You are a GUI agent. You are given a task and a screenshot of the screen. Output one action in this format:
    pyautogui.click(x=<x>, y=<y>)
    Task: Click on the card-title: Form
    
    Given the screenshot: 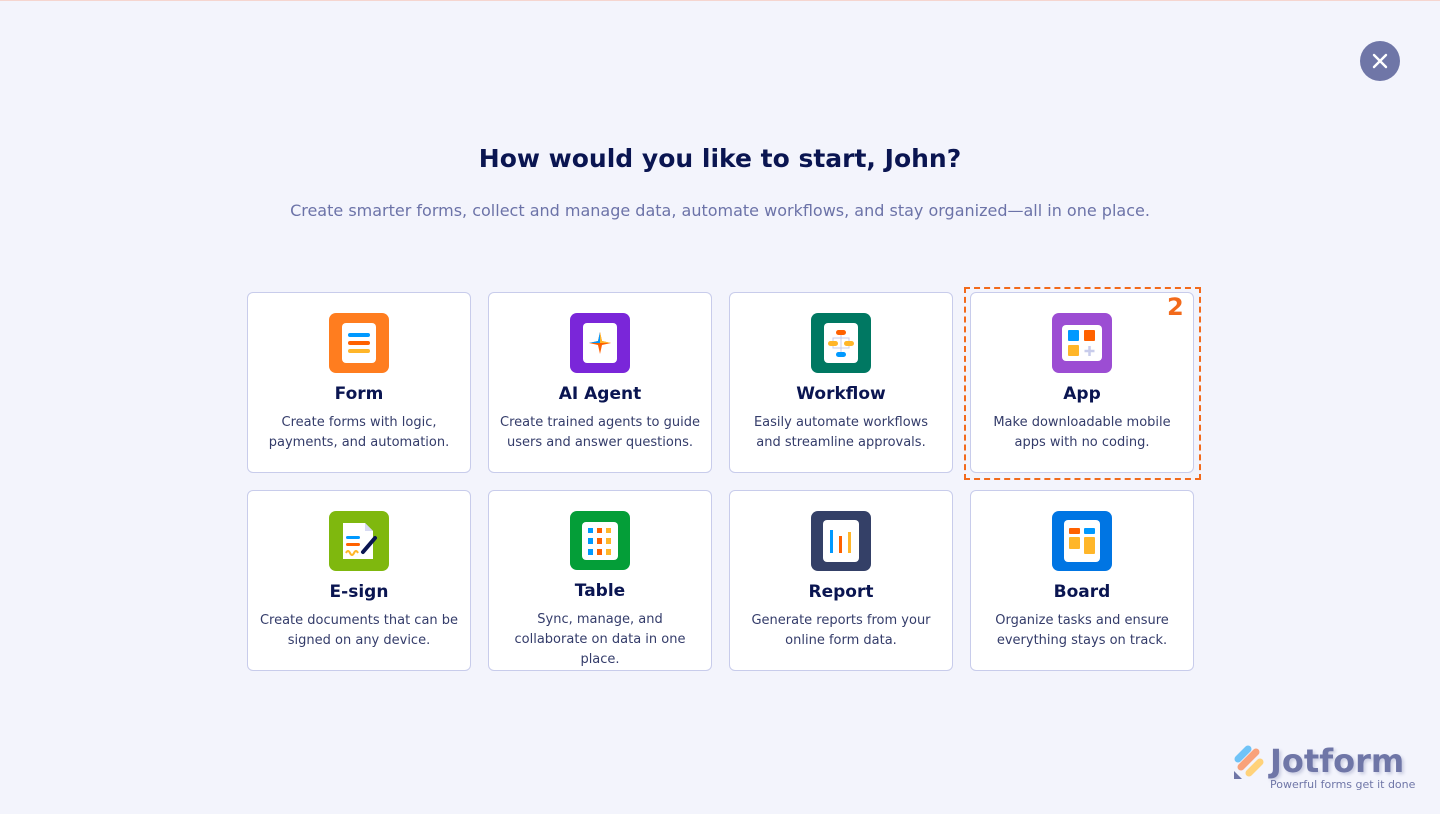 What is the action you would take?
    pyautogui.click(x=359, y=394)
    